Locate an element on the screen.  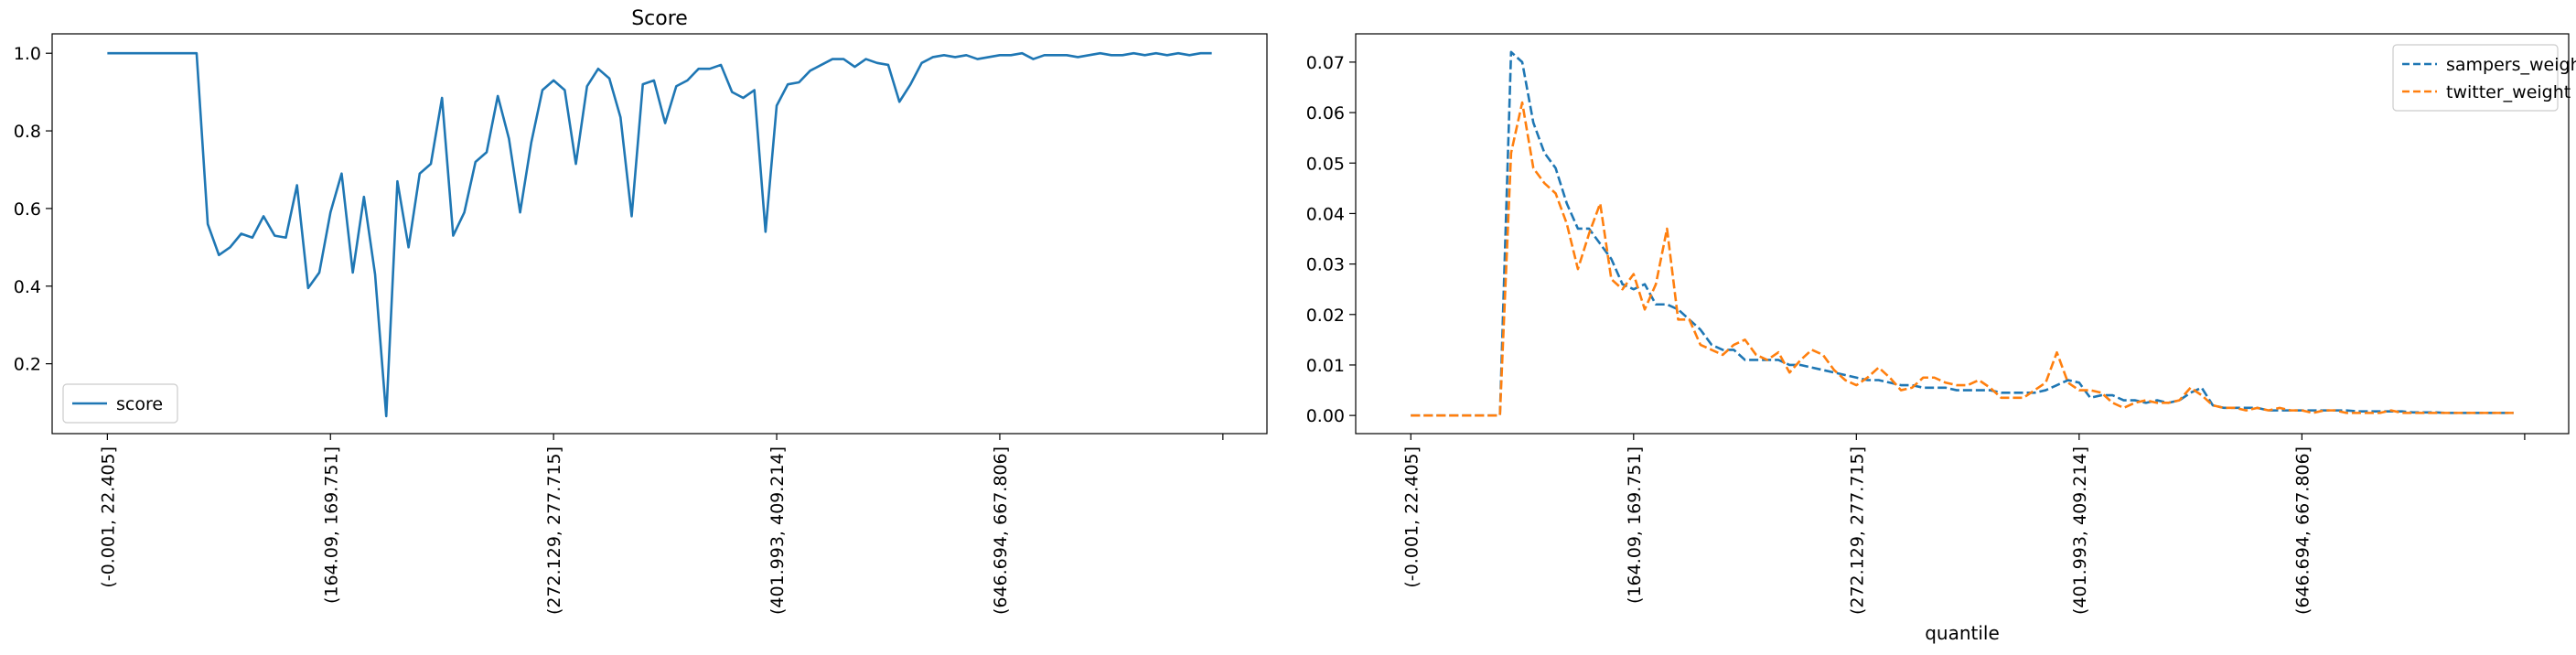
legend: sampers_weight twitter_weight is located at coordinates (2484, 78).